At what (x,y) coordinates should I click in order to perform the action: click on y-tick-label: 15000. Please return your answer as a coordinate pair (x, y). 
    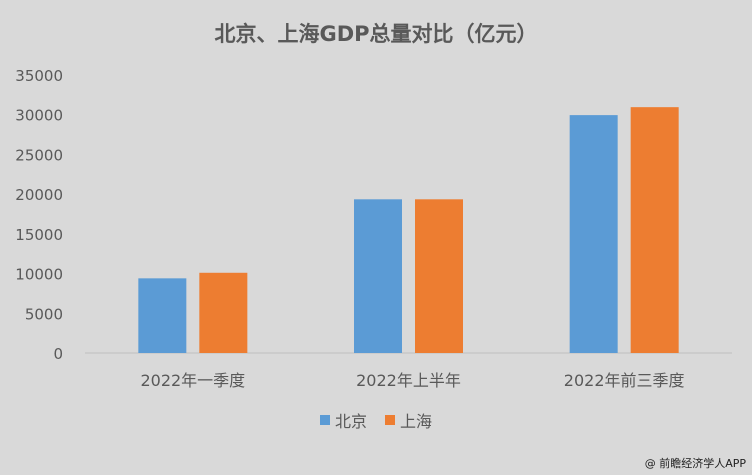
    Looking at the image, I should click on (39, 235).